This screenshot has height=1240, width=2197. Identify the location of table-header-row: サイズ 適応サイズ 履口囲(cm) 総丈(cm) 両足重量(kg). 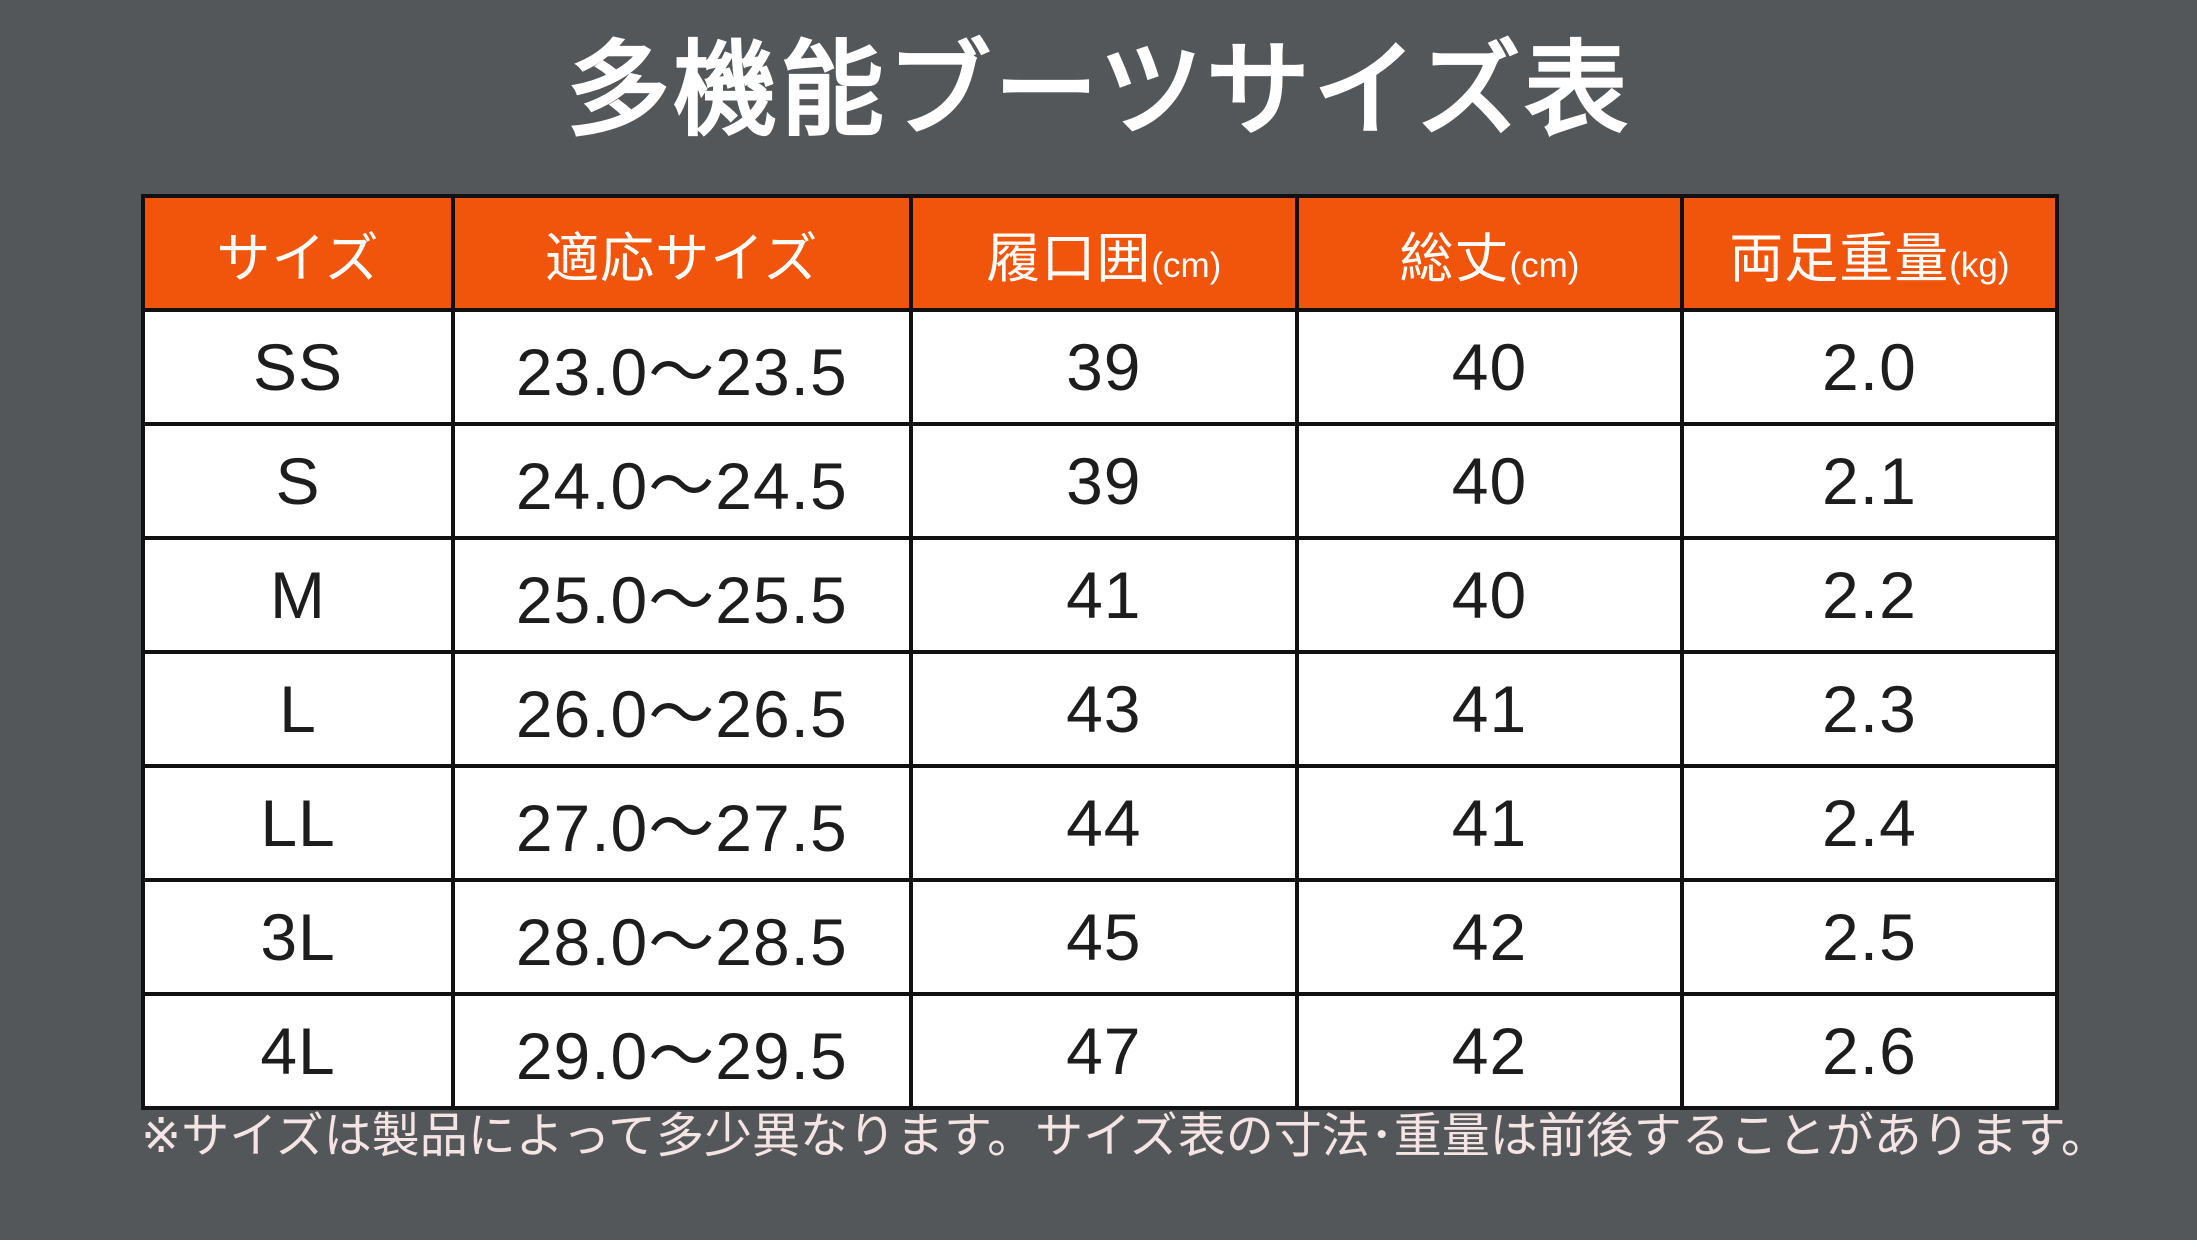
(1100, 253).